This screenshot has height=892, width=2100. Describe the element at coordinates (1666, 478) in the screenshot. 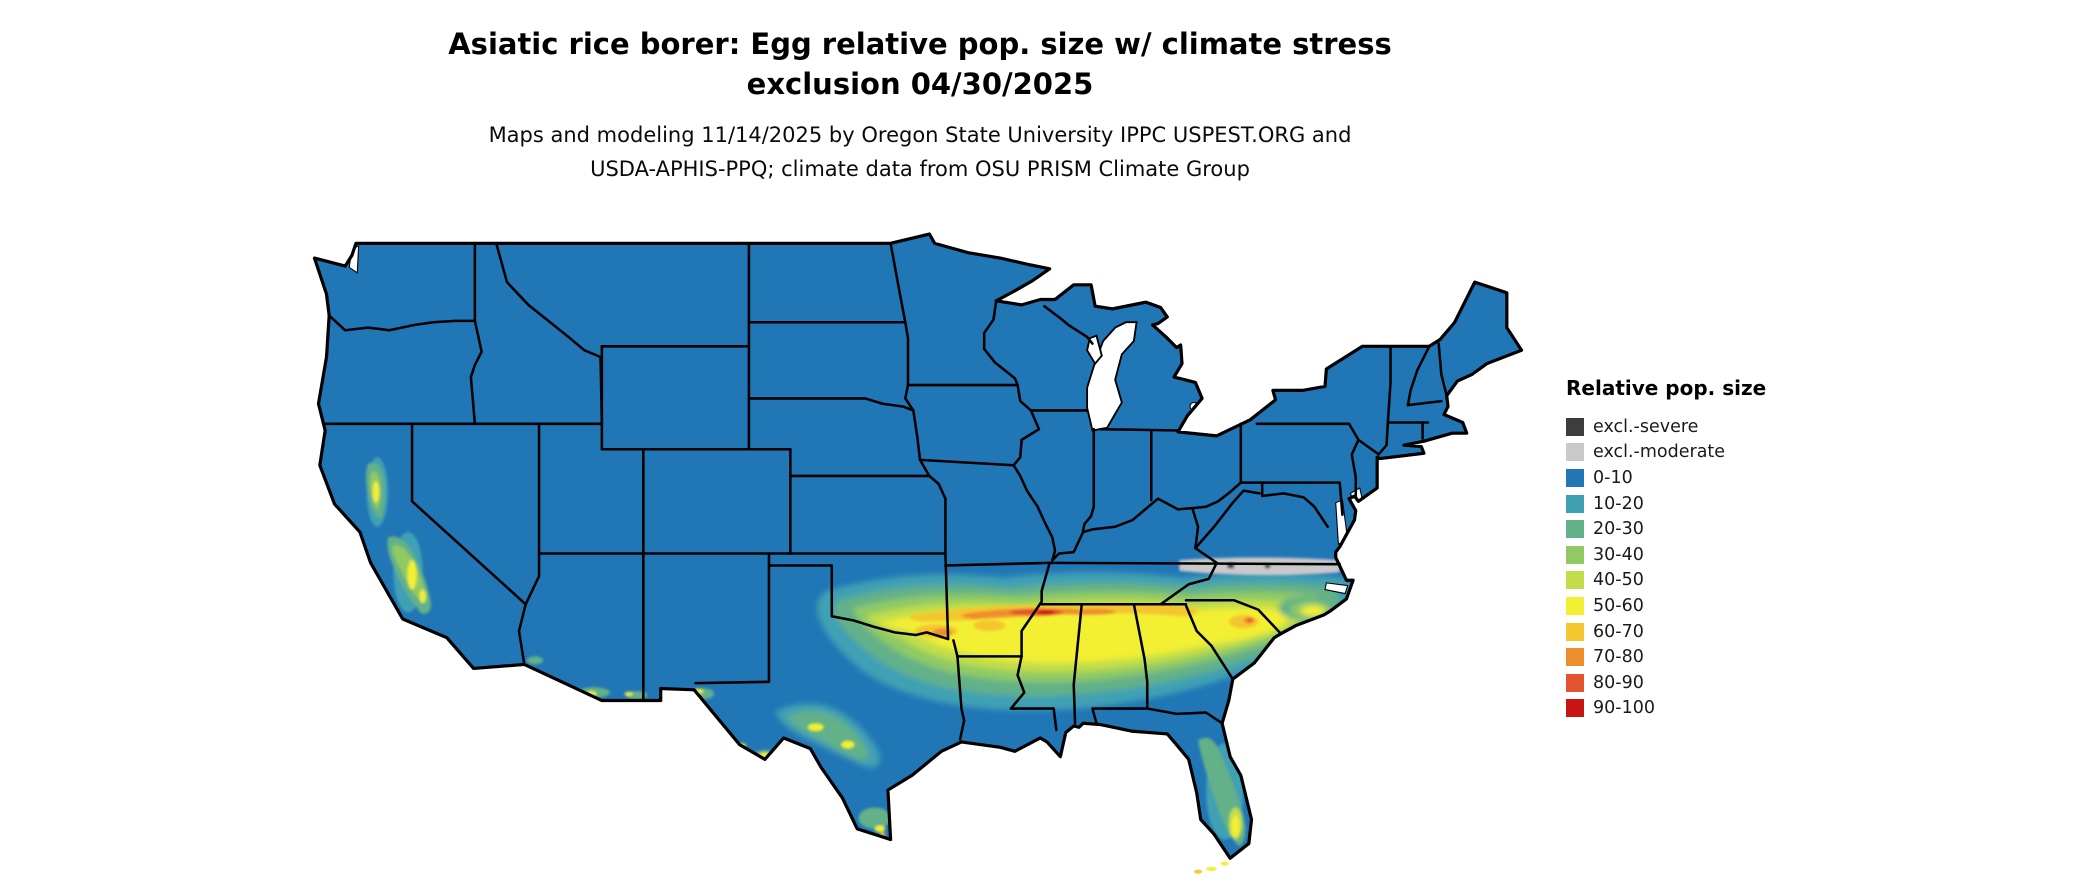

I see `legend-item-b0_10: 0-10` at that location.